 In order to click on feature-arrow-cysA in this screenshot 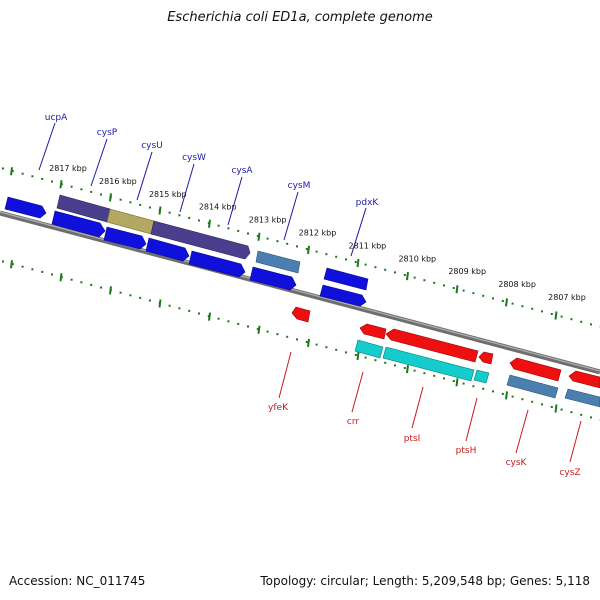, I will do `click(217, 264)`.